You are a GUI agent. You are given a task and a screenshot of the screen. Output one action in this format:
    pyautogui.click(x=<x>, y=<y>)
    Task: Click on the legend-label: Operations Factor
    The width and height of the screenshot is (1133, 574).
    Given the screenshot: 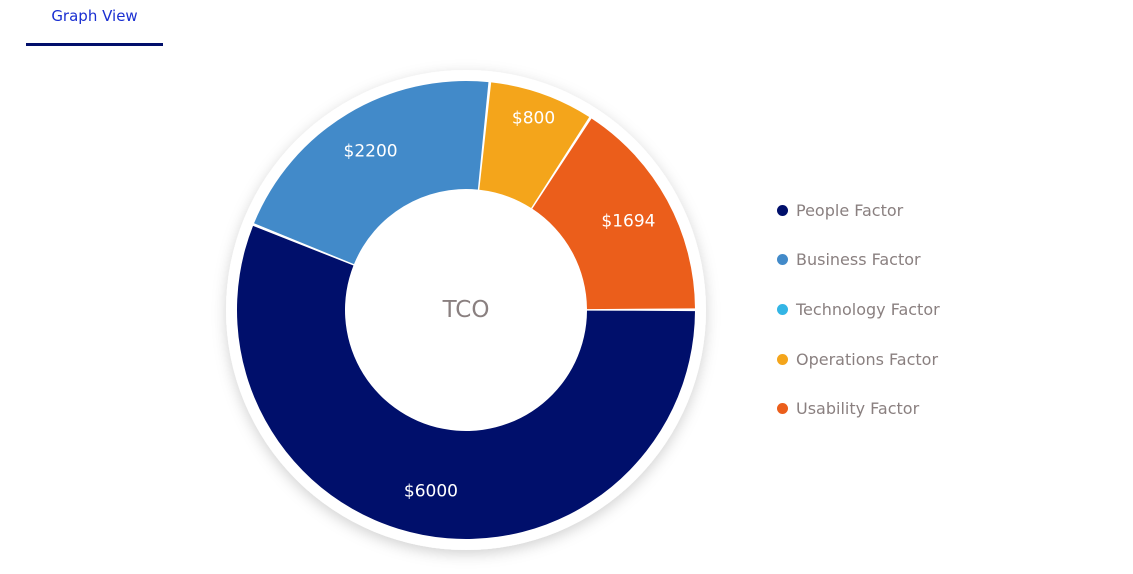 What is the action you would take?
    pyautogui.click(x=867, y=359)
    